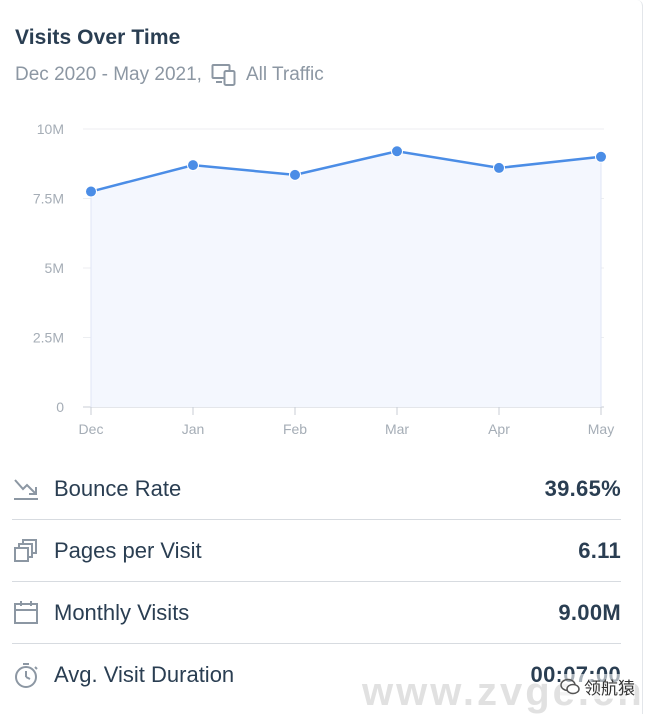  I want to click on y-tick-label: 0, so click(60, 407).